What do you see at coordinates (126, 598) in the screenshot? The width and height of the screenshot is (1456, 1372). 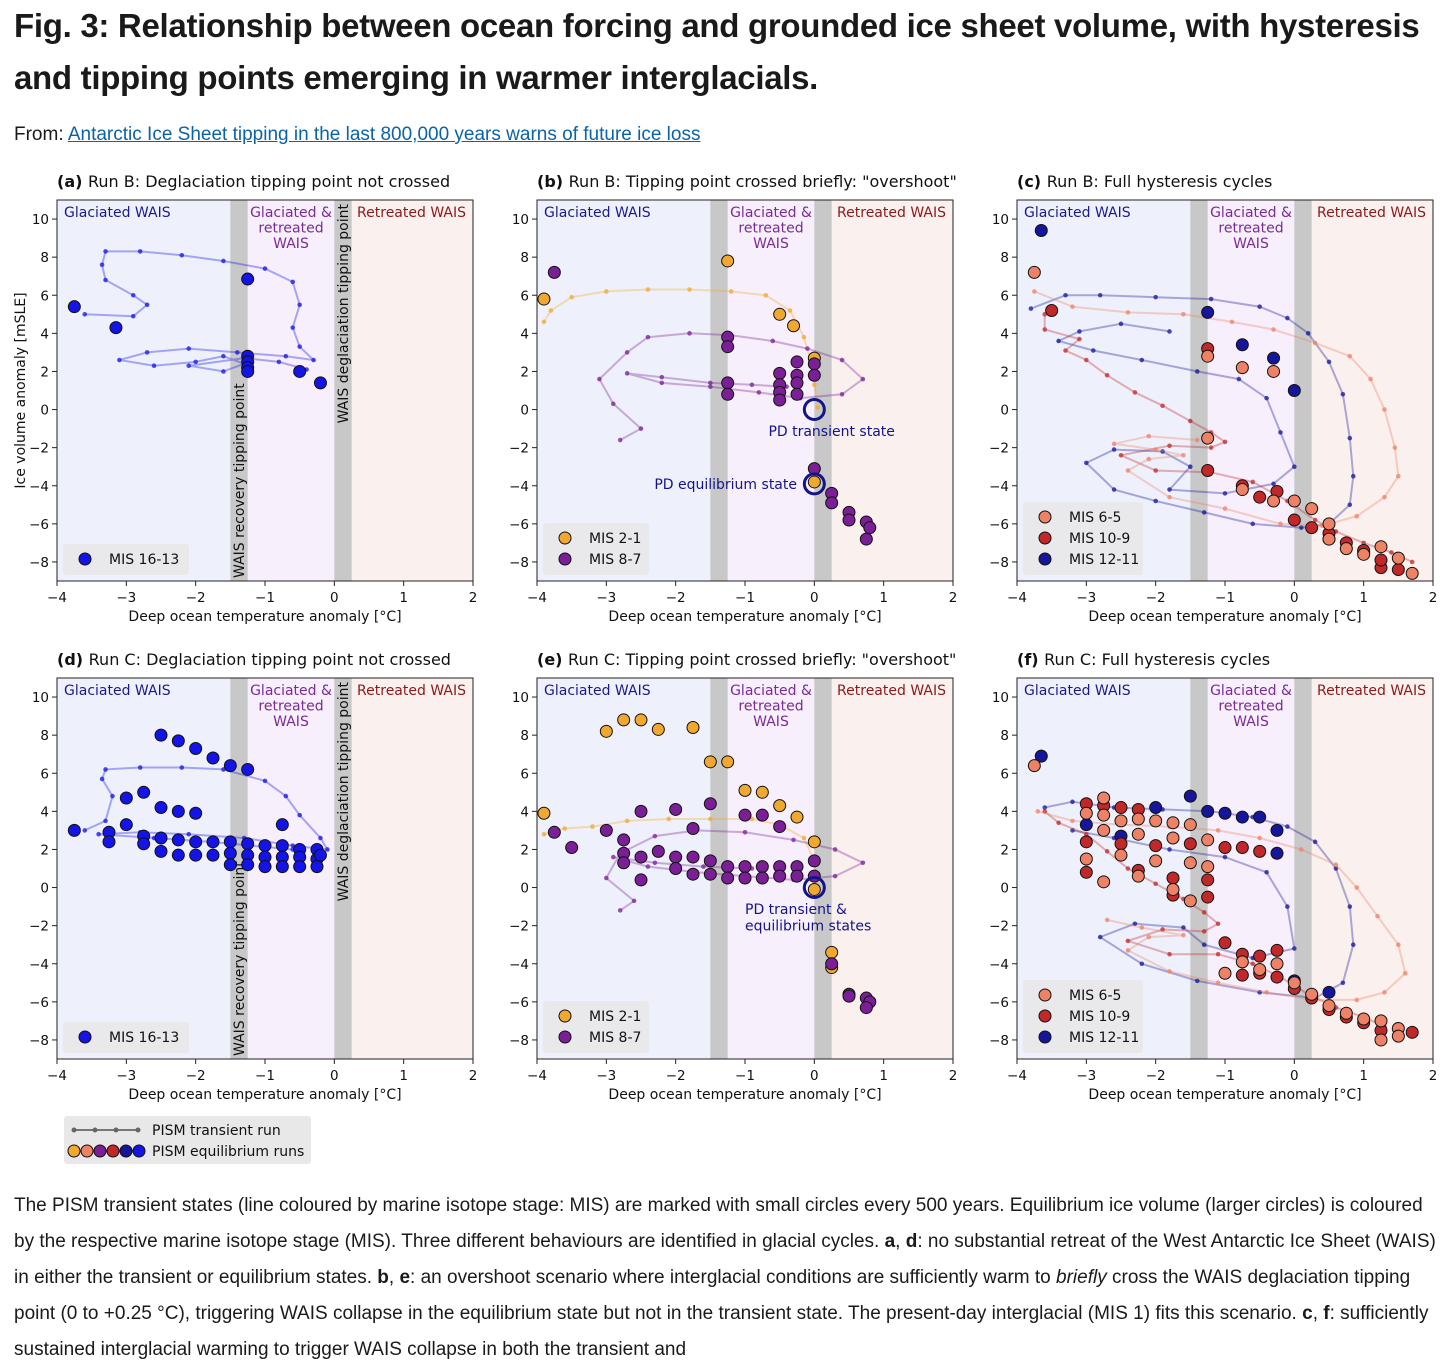 I see `x-tick-label: −3` at bounding box center [126, 598].